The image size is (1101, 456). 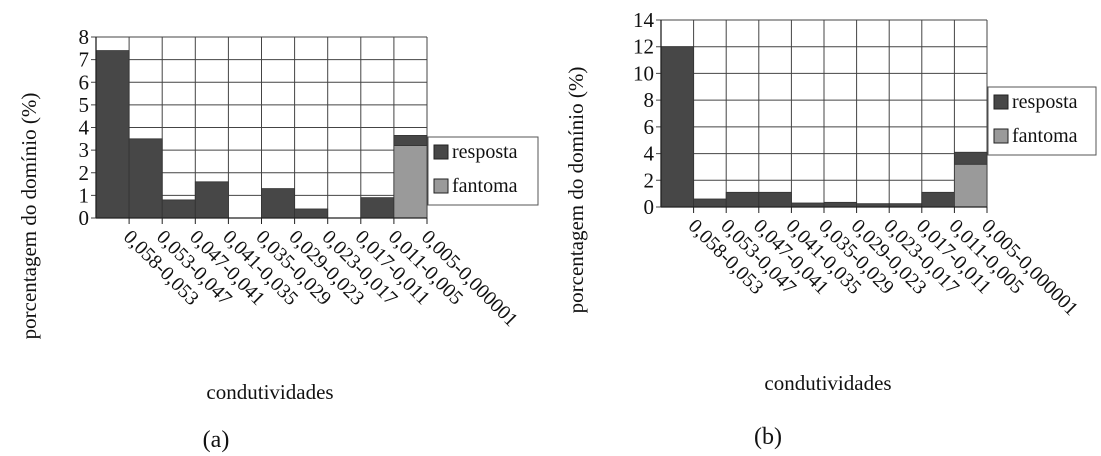 I want to click on legend-label-resposta-b: resposta, so click(x=1045, y=102).